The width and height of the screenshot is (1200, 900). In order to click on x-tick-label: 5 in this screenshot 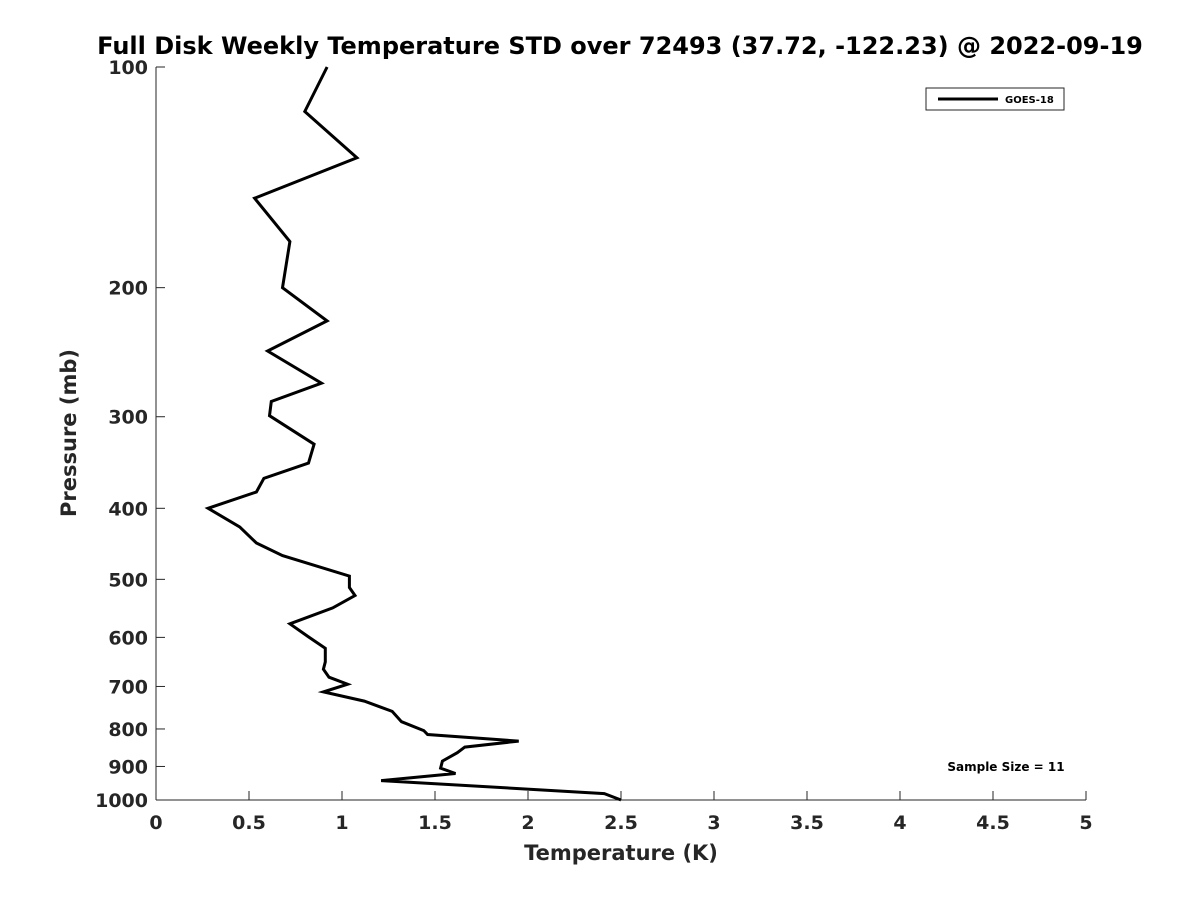, I will do `click(1085, 823)`.